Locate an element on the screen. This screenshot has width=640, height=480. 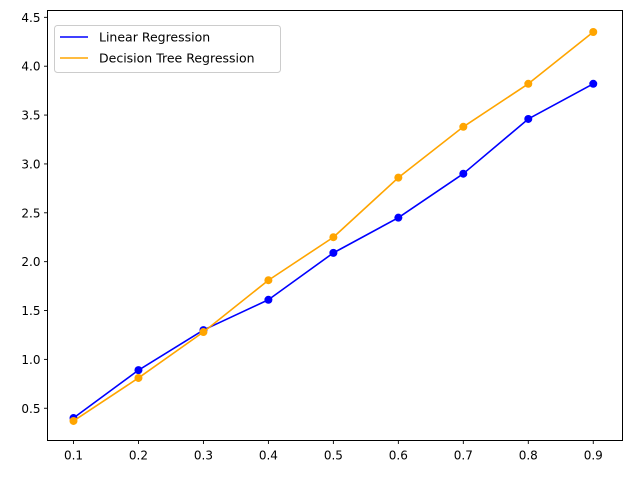
x-tick-label: 0.4 is located at coordinates (268, 456).